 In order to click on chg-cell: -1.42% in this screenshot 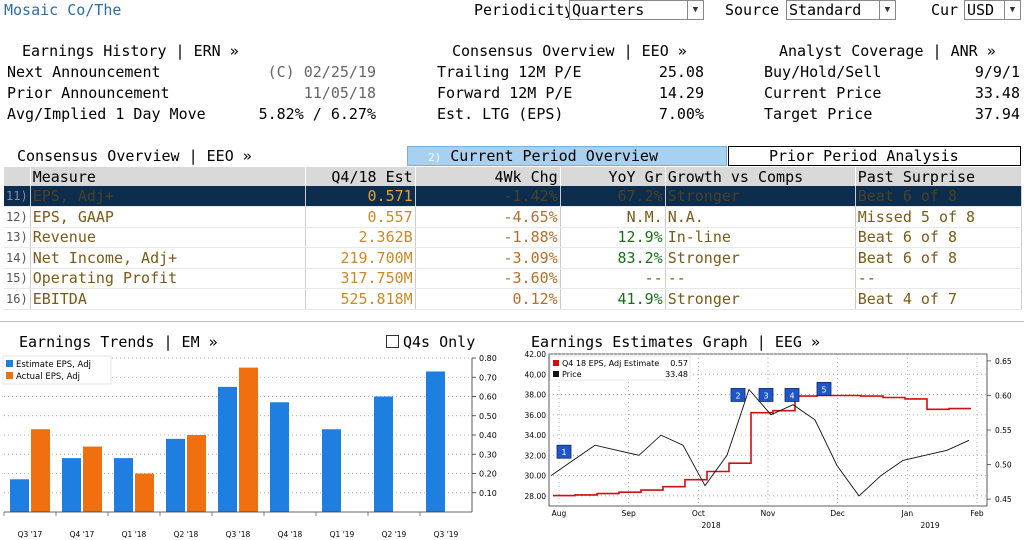, I will do `click(488, 196)`.